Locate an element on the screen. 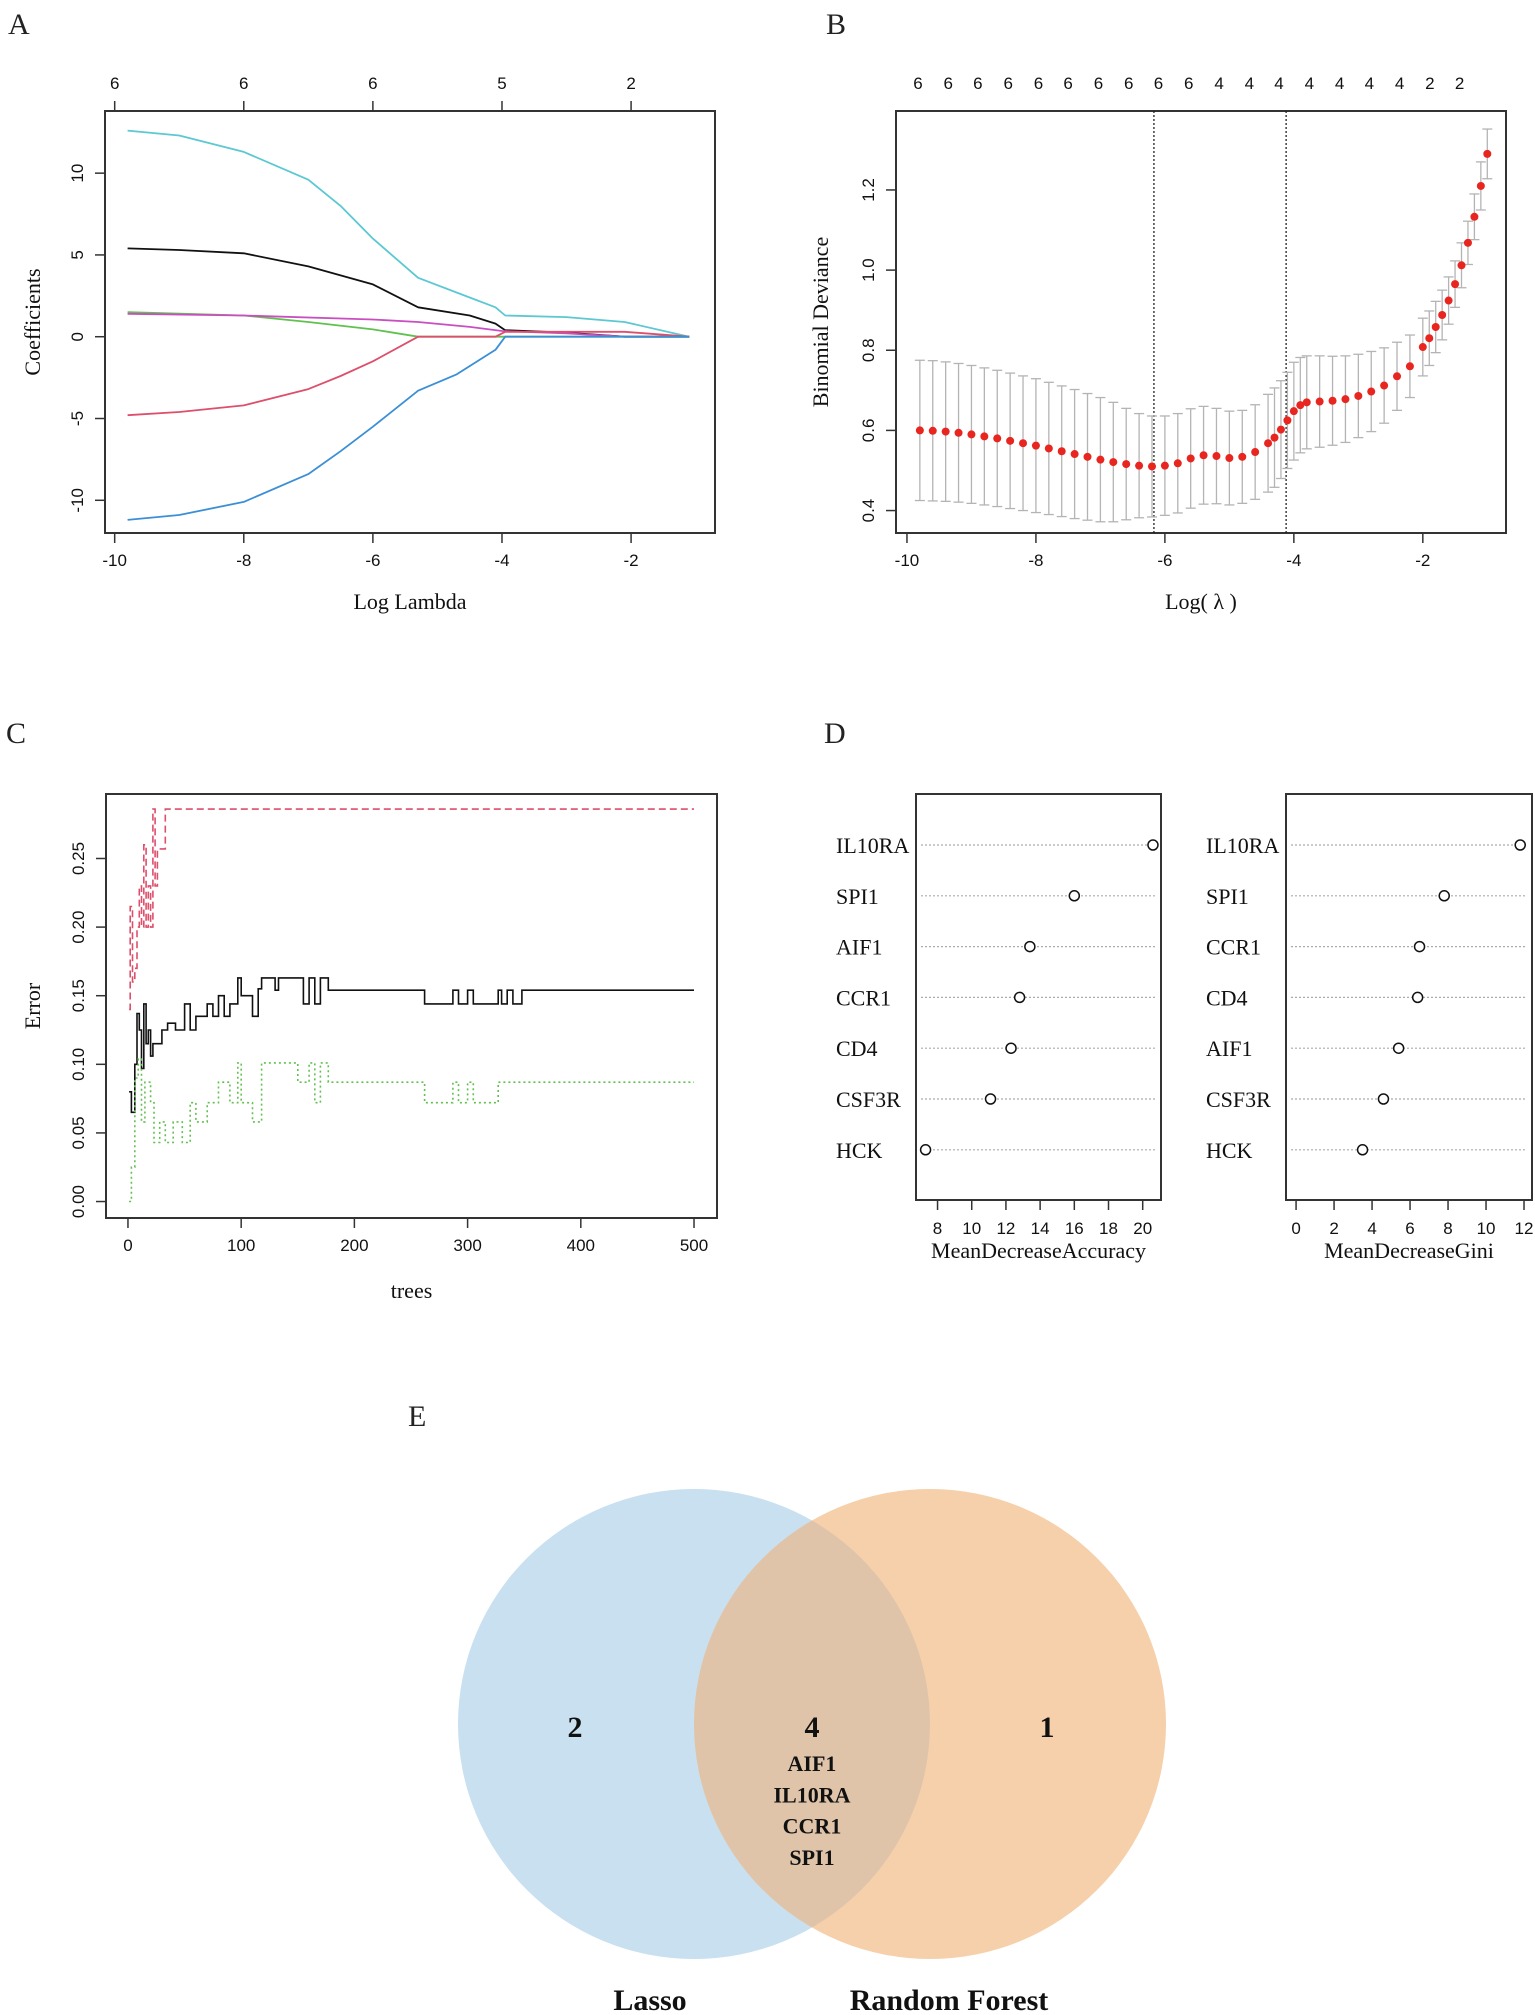 This screenshot has height=2015, width=1535. coefficient-path-red is located at coordinates (408, 373).